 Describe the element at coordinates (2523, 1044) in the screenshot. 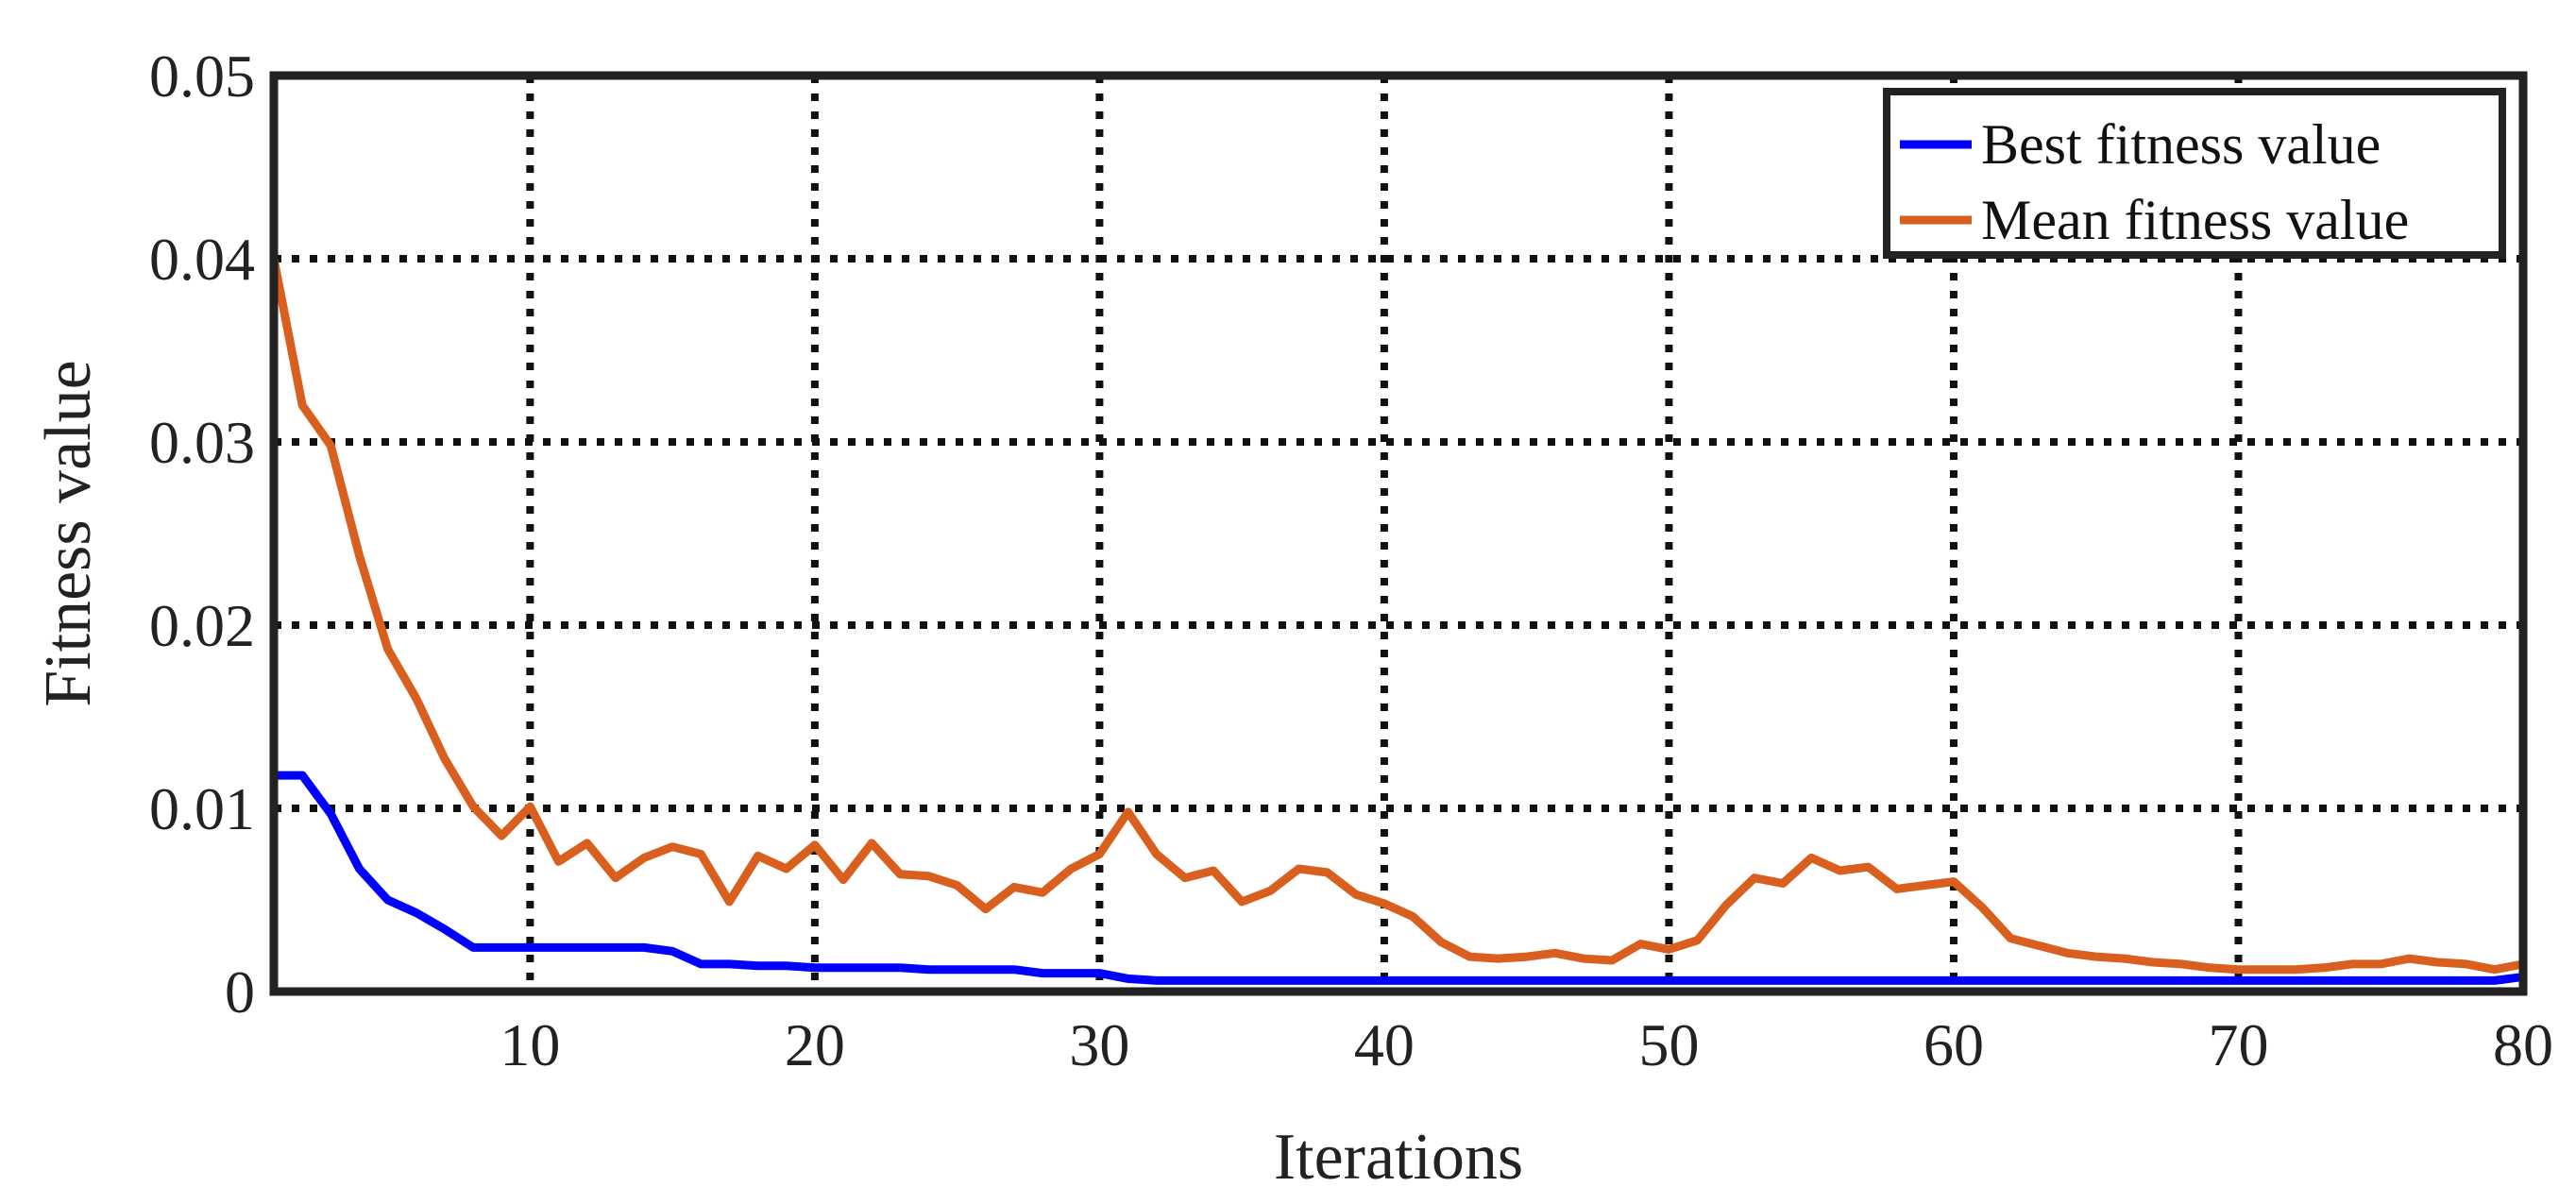

I see `x-tick-label: 80` at that location.